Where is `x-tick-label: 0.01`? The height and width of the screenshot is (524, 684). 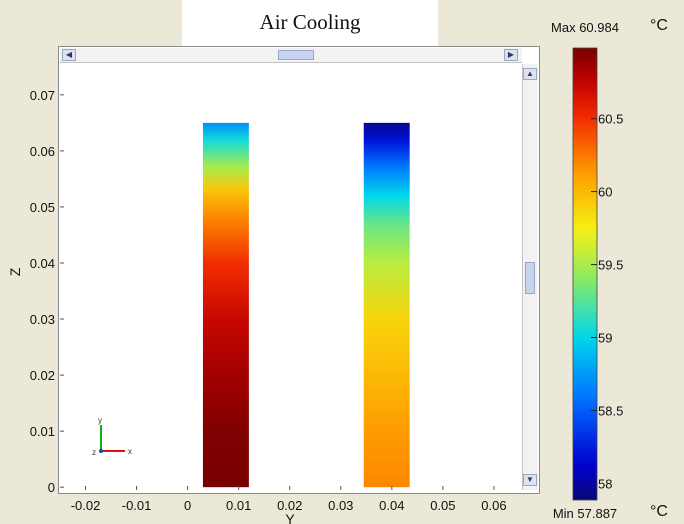 x-tick-label: 0.01 is located at coordinates (238, 505).